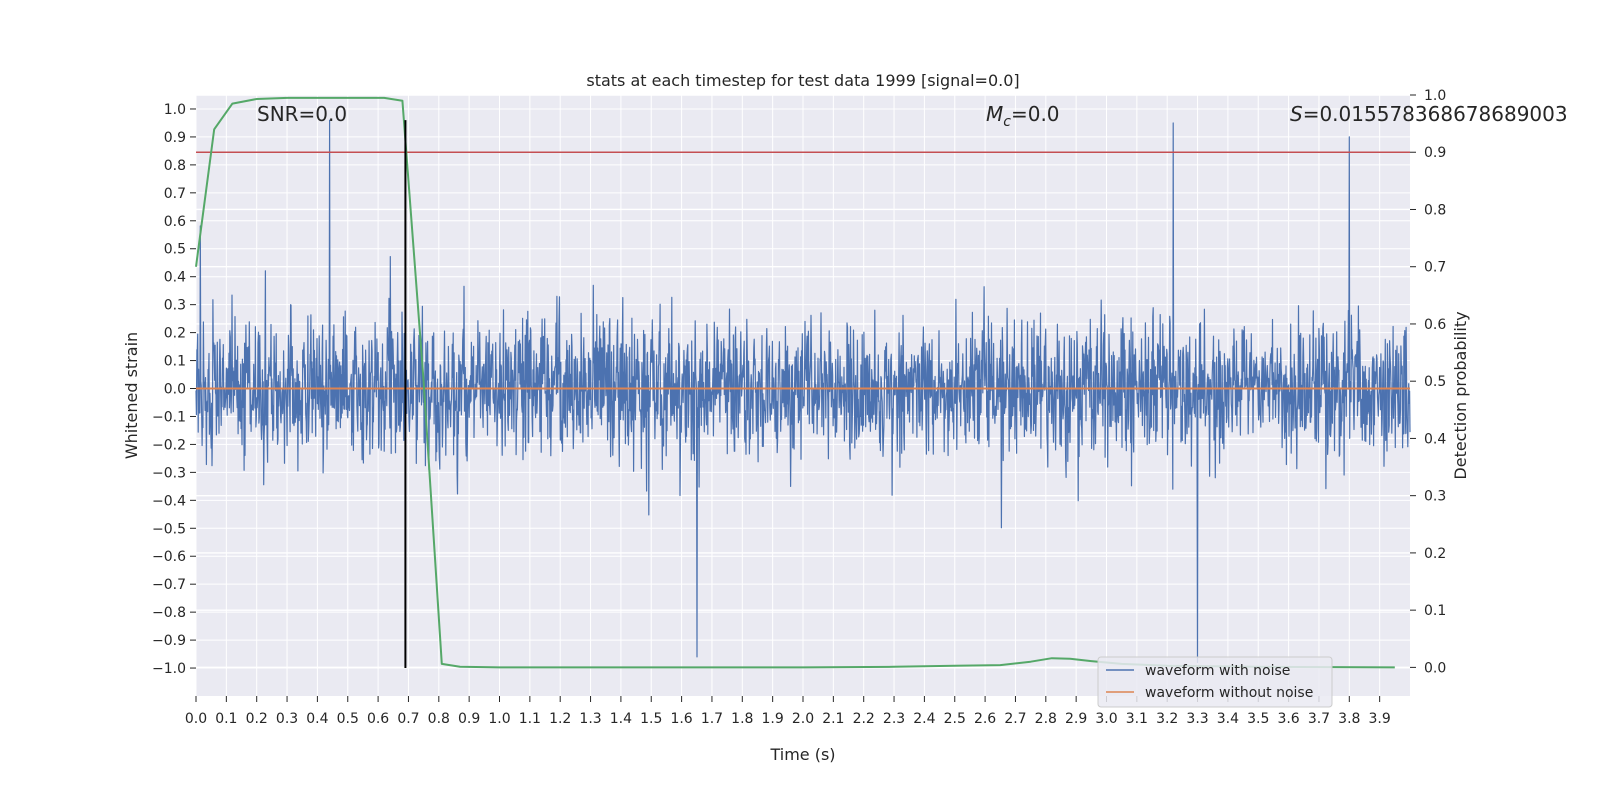 The height and width of the screenshot is (800, 1600). What do you see at coordinates (1167, 719) in the screenshot?
I see `x-tick-label: 3.2` at bounding box center [1167, 719].